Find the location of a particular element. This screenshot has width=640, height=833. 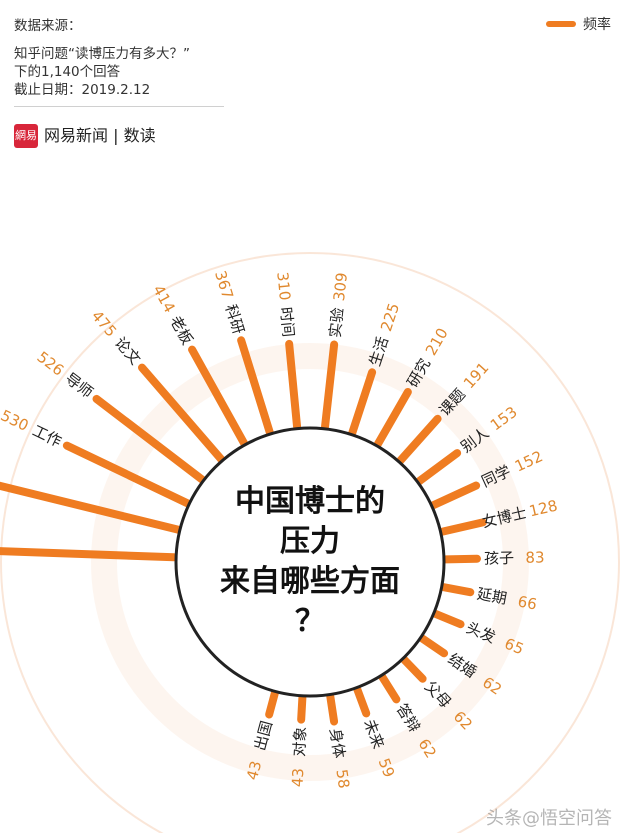

value-label-5: 475 is located at coordinates (104, 323).